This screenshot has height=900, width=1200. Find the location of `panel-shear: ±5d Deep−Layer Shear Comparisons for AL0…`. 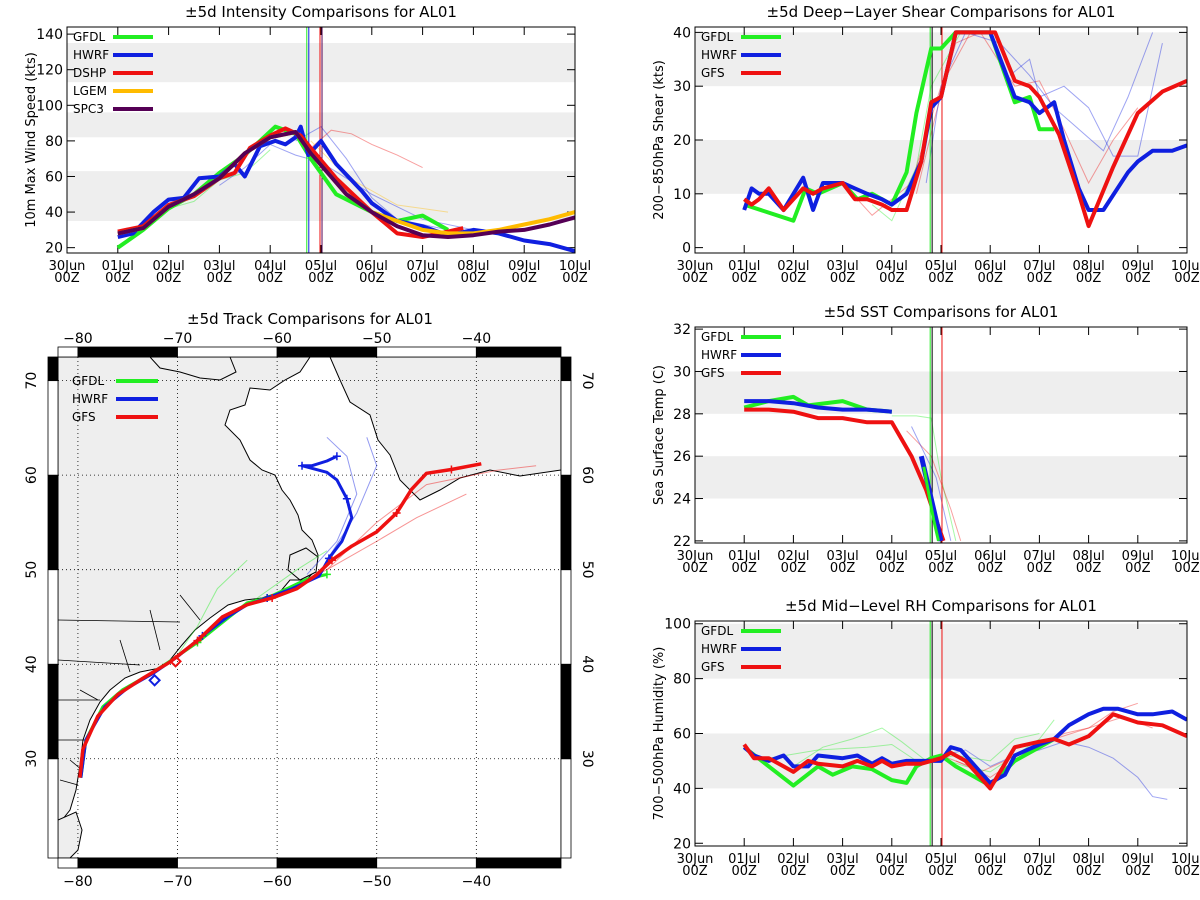

panel-shear: ±5d Deep−Layer Shear Comparisons for AL0… is located at coordinates (926, 144).